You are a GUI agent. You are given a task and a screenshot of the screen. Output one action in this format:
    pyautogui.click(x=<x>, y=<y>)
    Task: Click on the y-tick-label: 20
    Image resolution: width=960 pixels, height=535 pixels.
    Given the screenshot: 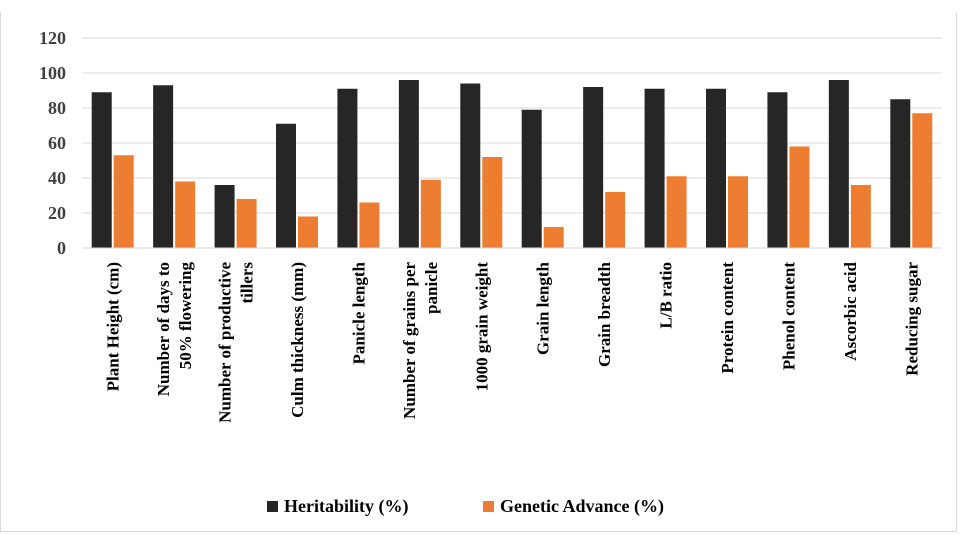 What is the action you would take?
    pyautogui.click(x=57, y=213)
    